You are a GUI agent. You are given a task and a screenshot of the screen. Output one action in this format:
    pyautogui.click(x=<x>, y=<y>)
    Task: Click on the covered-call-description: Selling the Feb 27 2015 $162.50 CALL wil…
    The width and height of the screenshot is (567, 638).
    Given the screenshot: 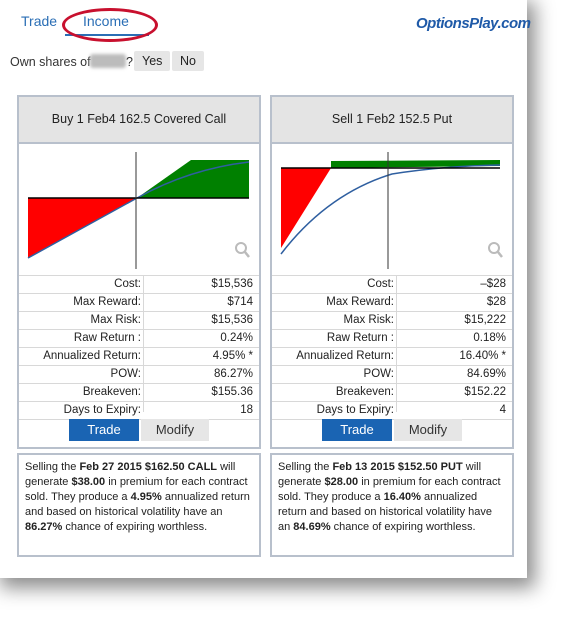 What is the action you would take?
    pyautogui.click(x=139, y=505)
    